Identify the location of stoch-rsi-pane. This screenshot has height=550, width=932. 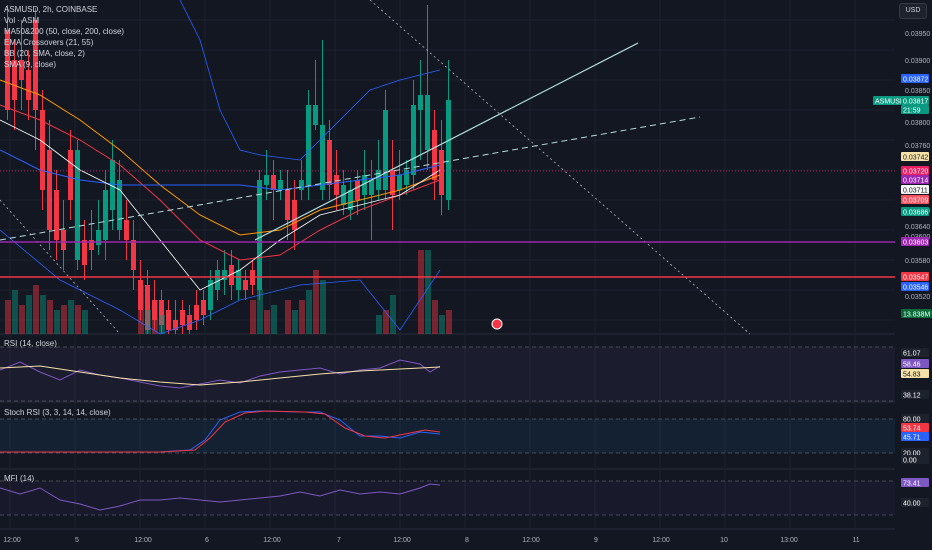
(447, 432).